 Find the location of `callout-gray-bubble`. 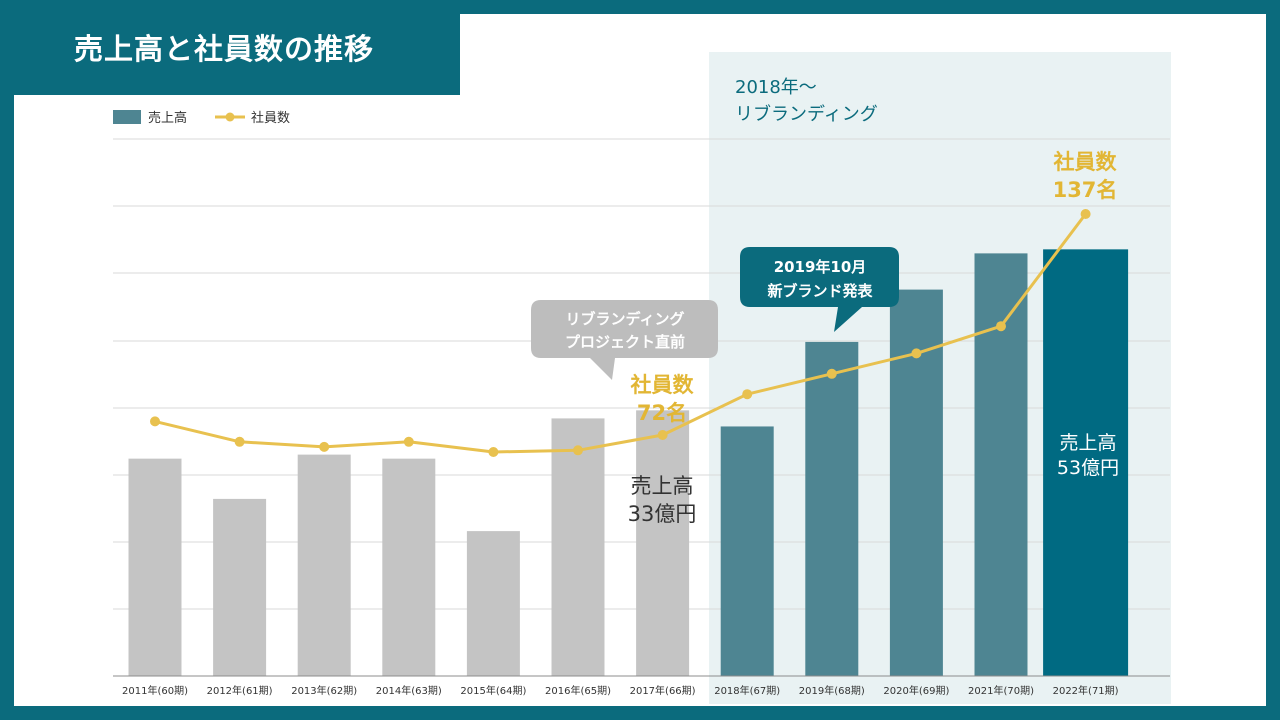

callout-gray-bubble is located at coordinates (624, 340).